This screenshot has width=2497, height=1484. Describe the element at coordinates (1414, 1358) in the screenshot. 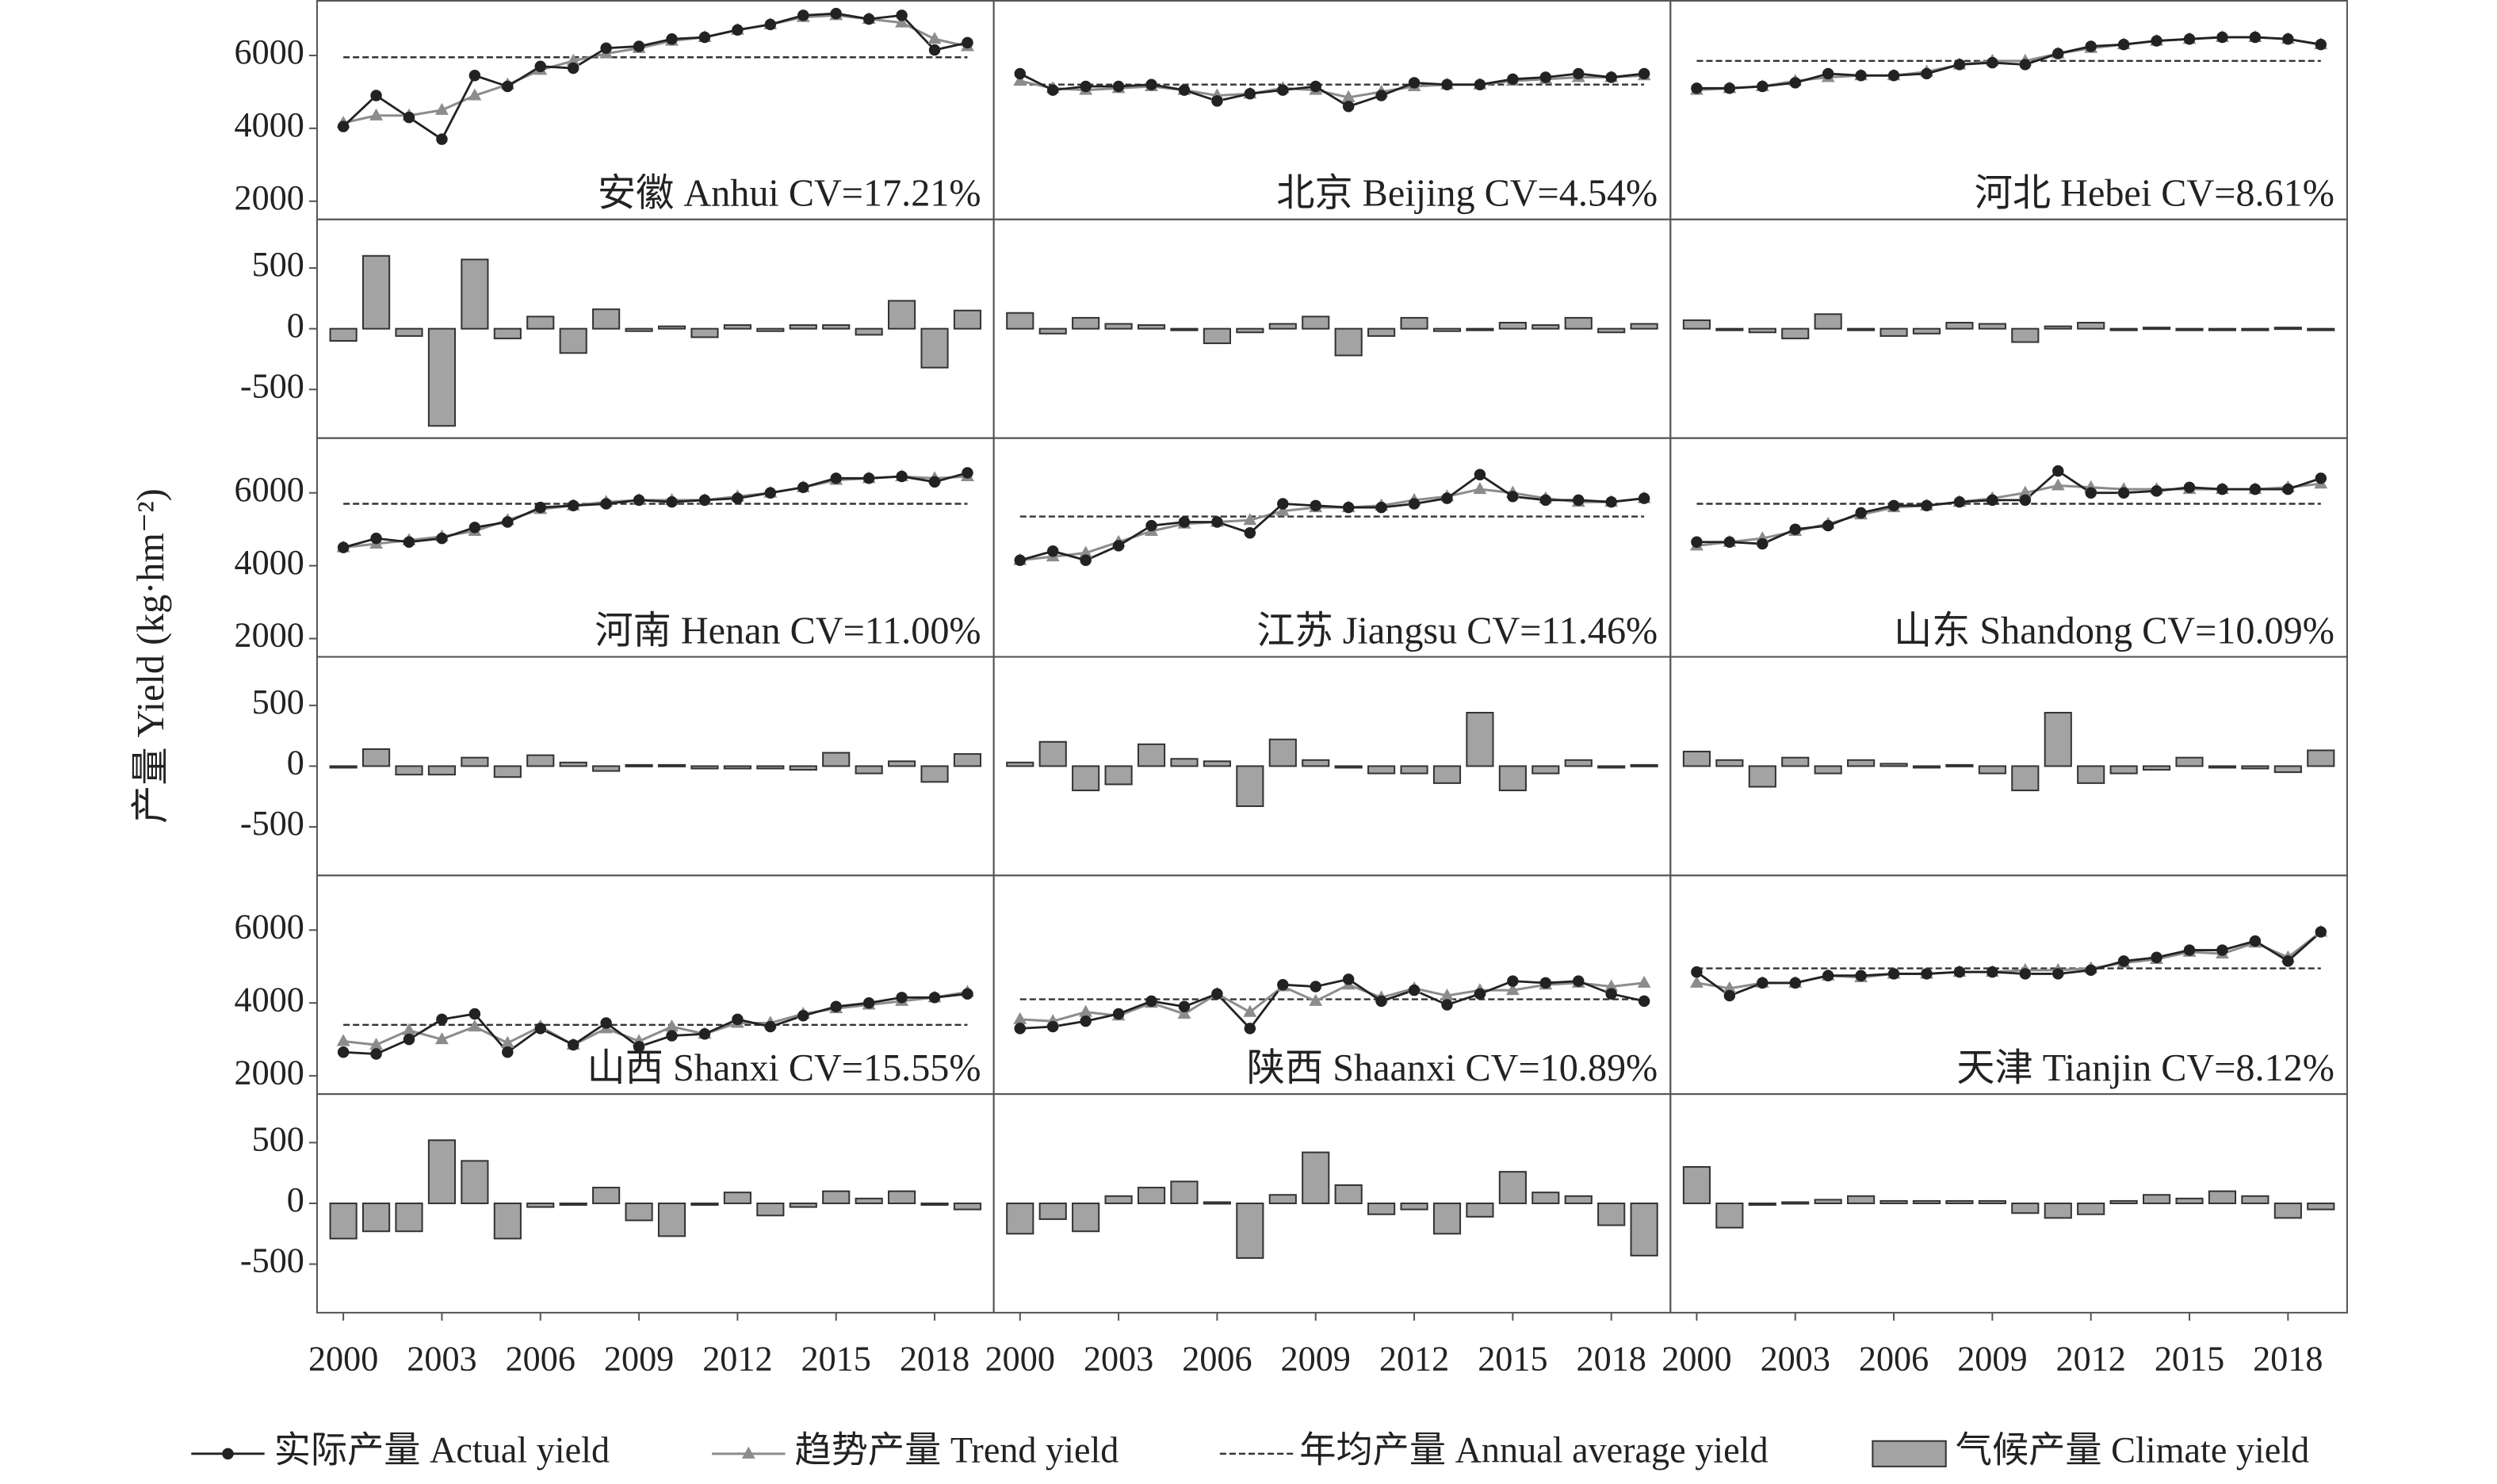

I see `x-tick-label: 2012` at that location.